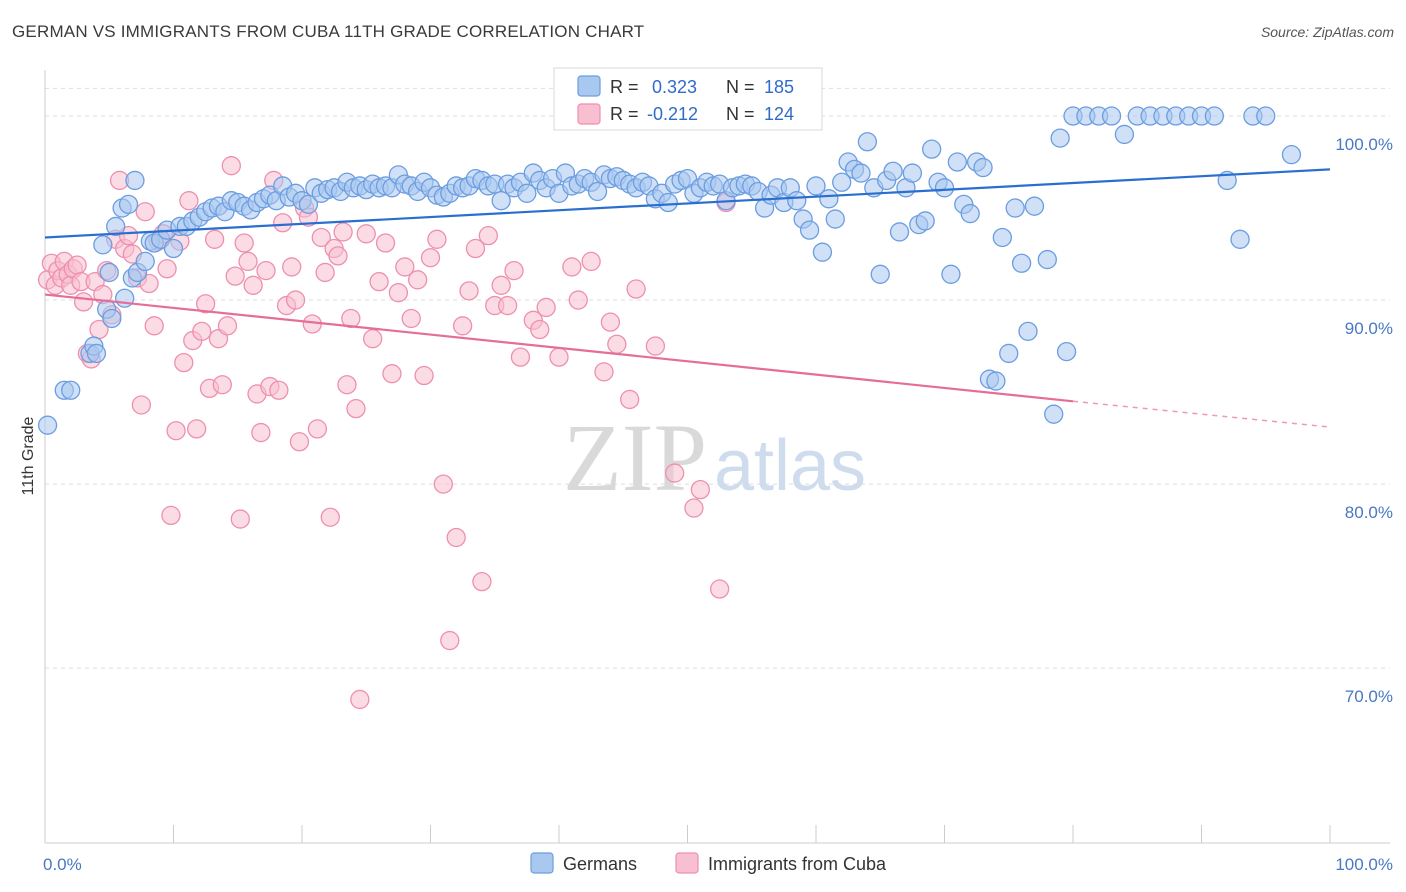 Image resolution: width=1406 pixels, height=892 pixels. What do you see at coordinates (1369, 328) in the screenshot?
I see `y-tick-label: 90.0%` at bounding box center [1369, 328].